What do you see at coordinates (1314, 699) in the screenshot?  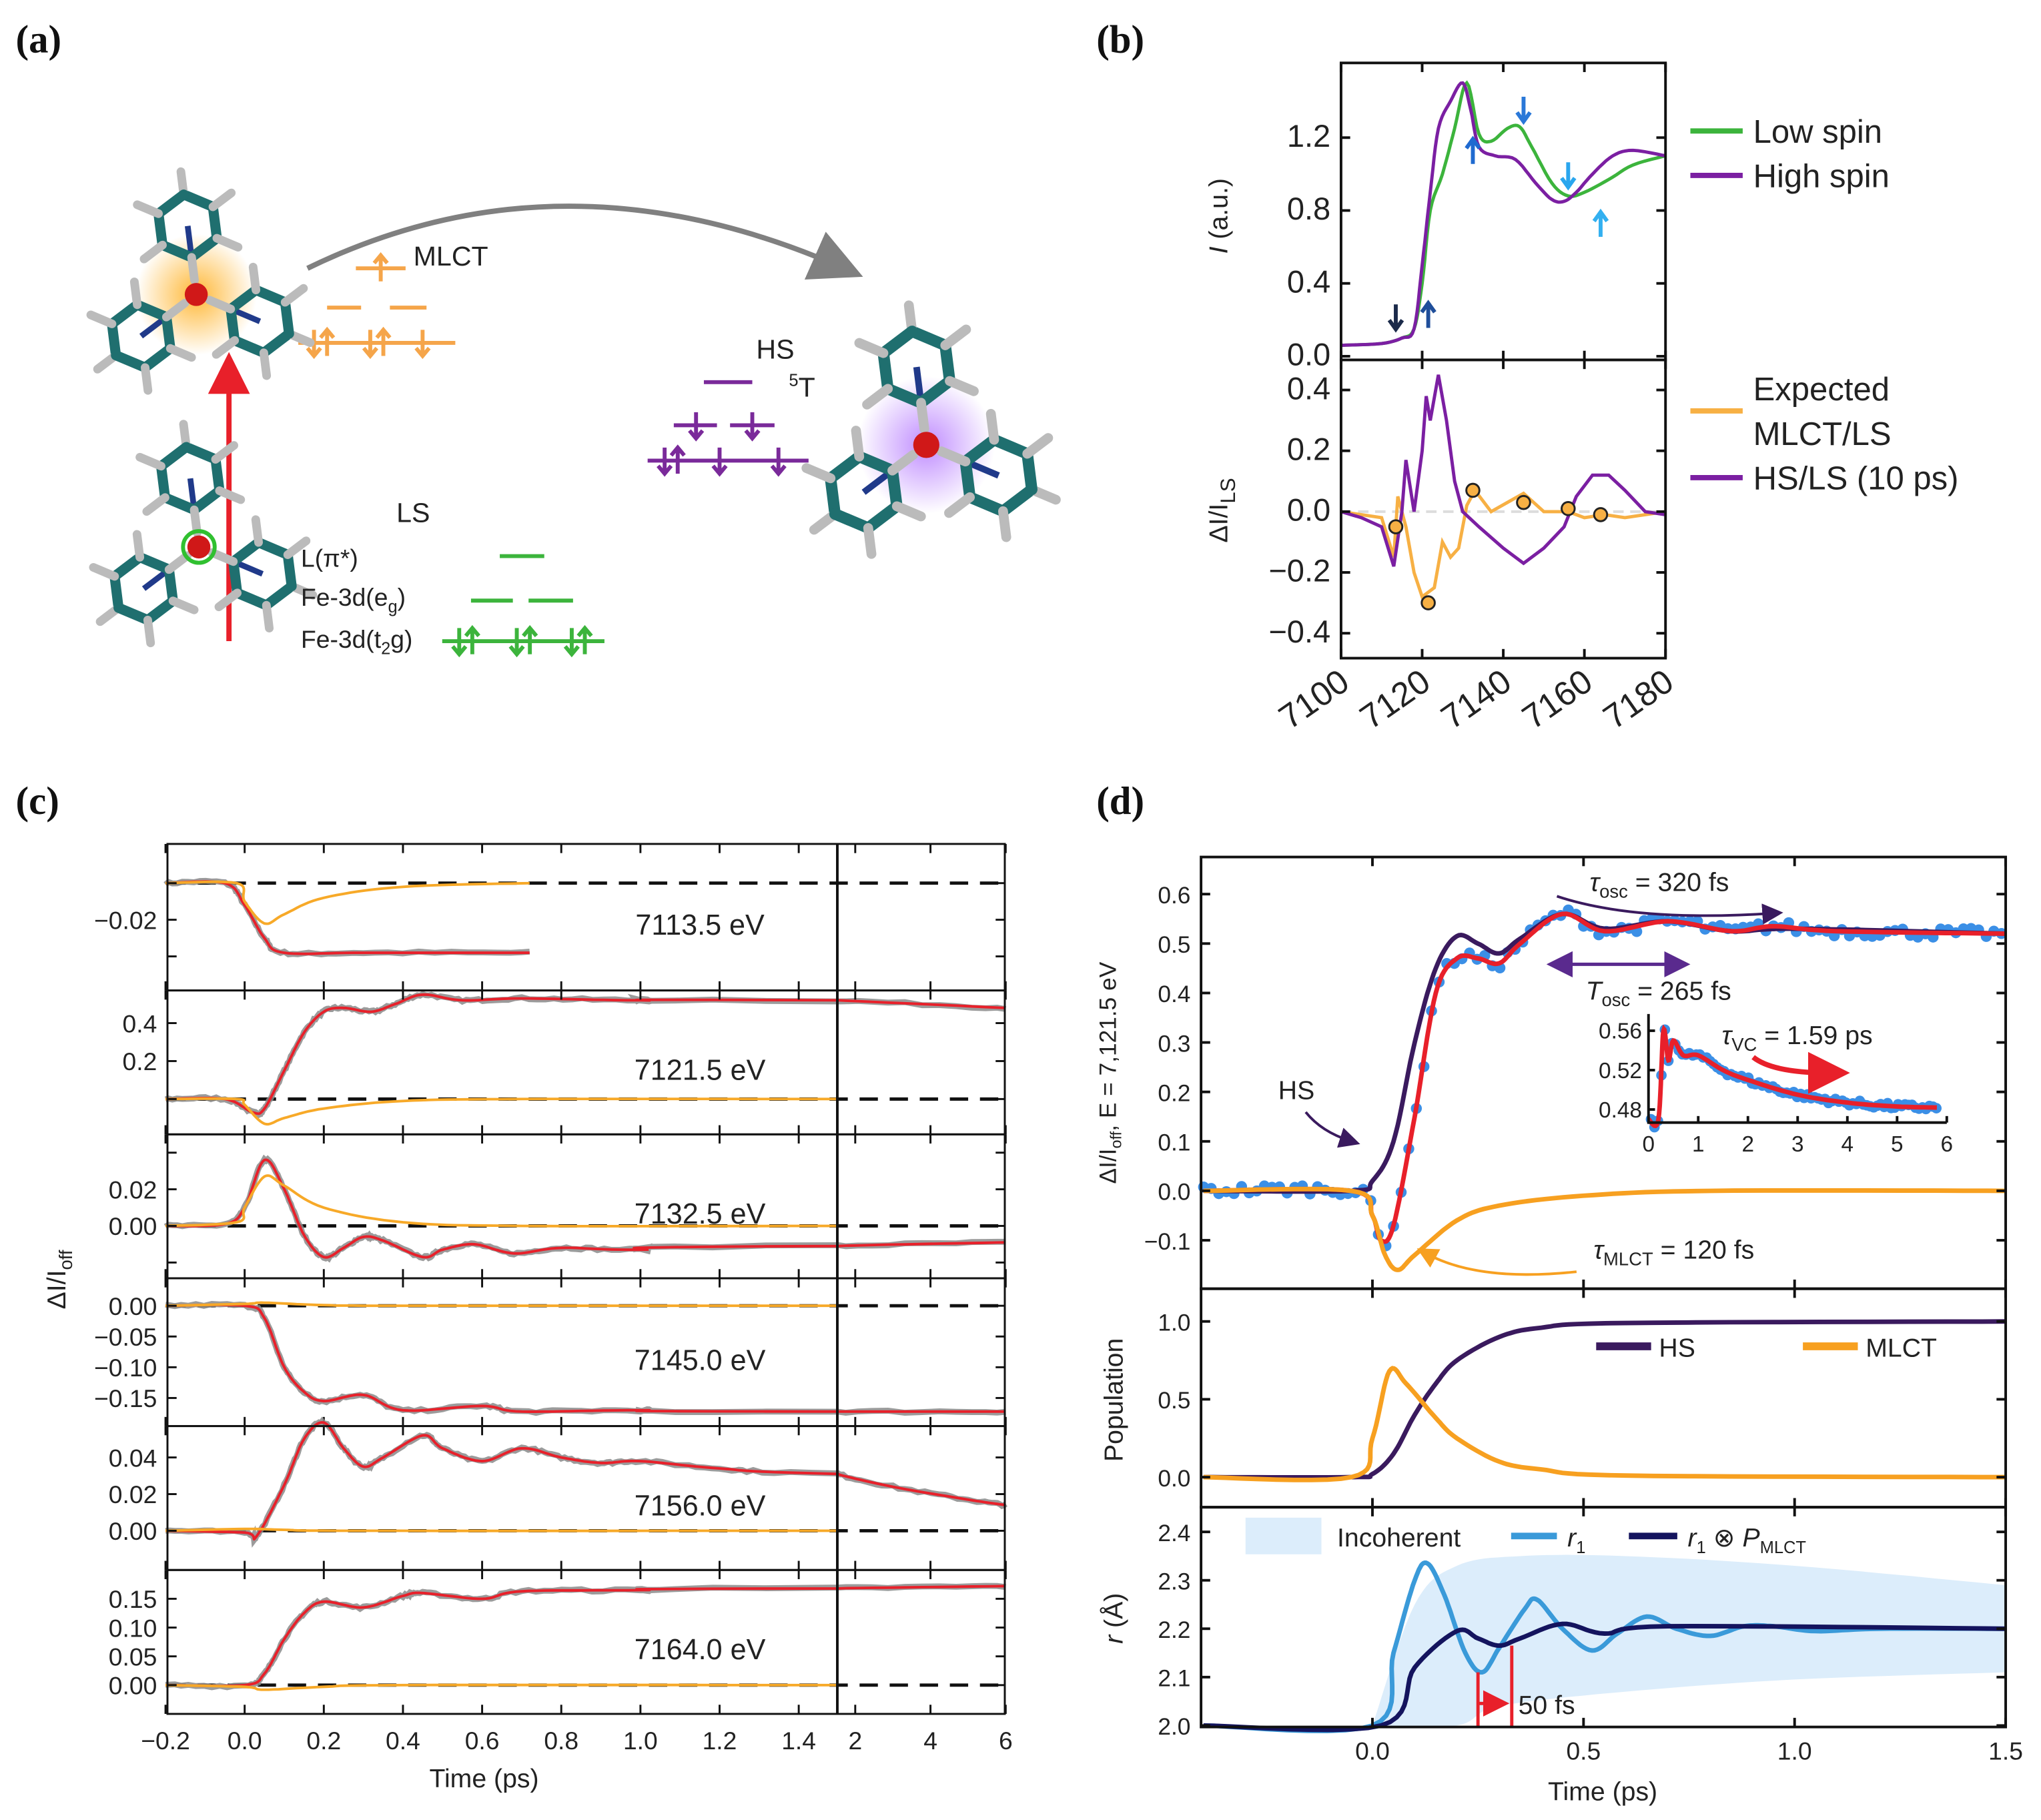 I see `x-tick-label: 7100` at bounding box center [1314, 699].